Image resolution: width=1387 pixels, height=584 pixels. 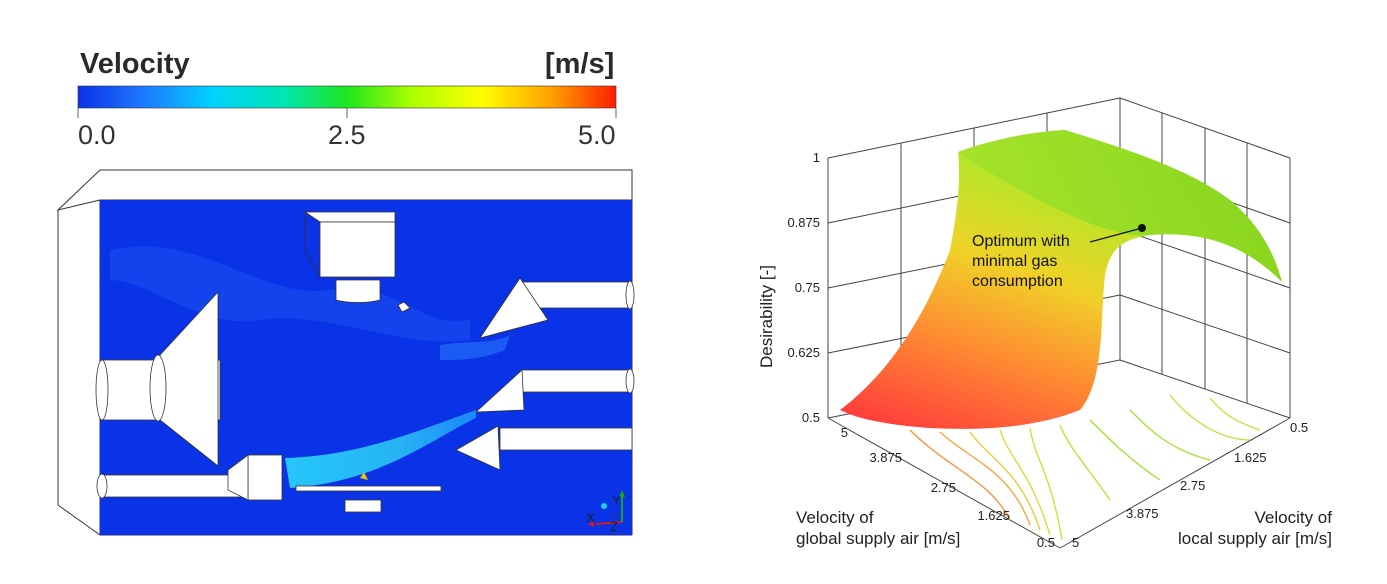 I want to click on triad-x-label: X, so click(x=590, y=517).